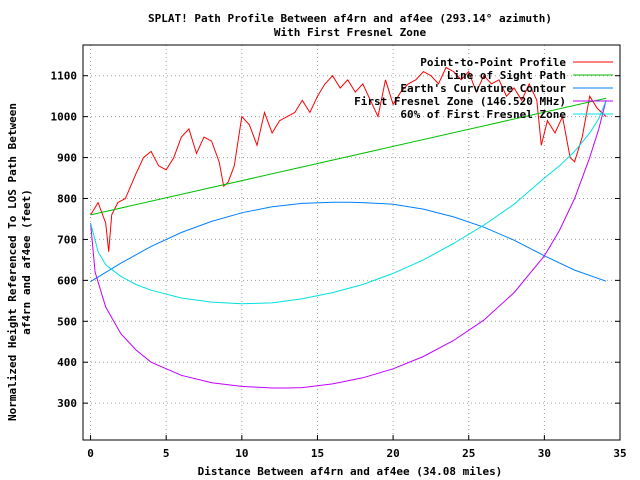  Describe the element at coordinates (64, 117) in the screenshot. I see `y-tick-label: 1000` at that location.